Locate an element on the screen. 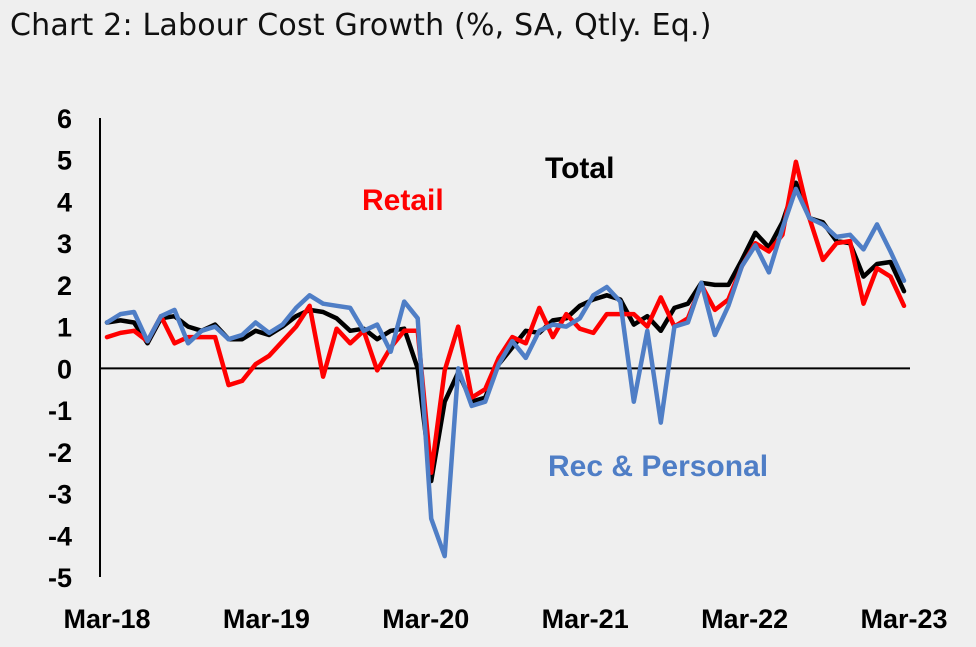  y-tick-label: -1 is located at coordinates (60, 411).